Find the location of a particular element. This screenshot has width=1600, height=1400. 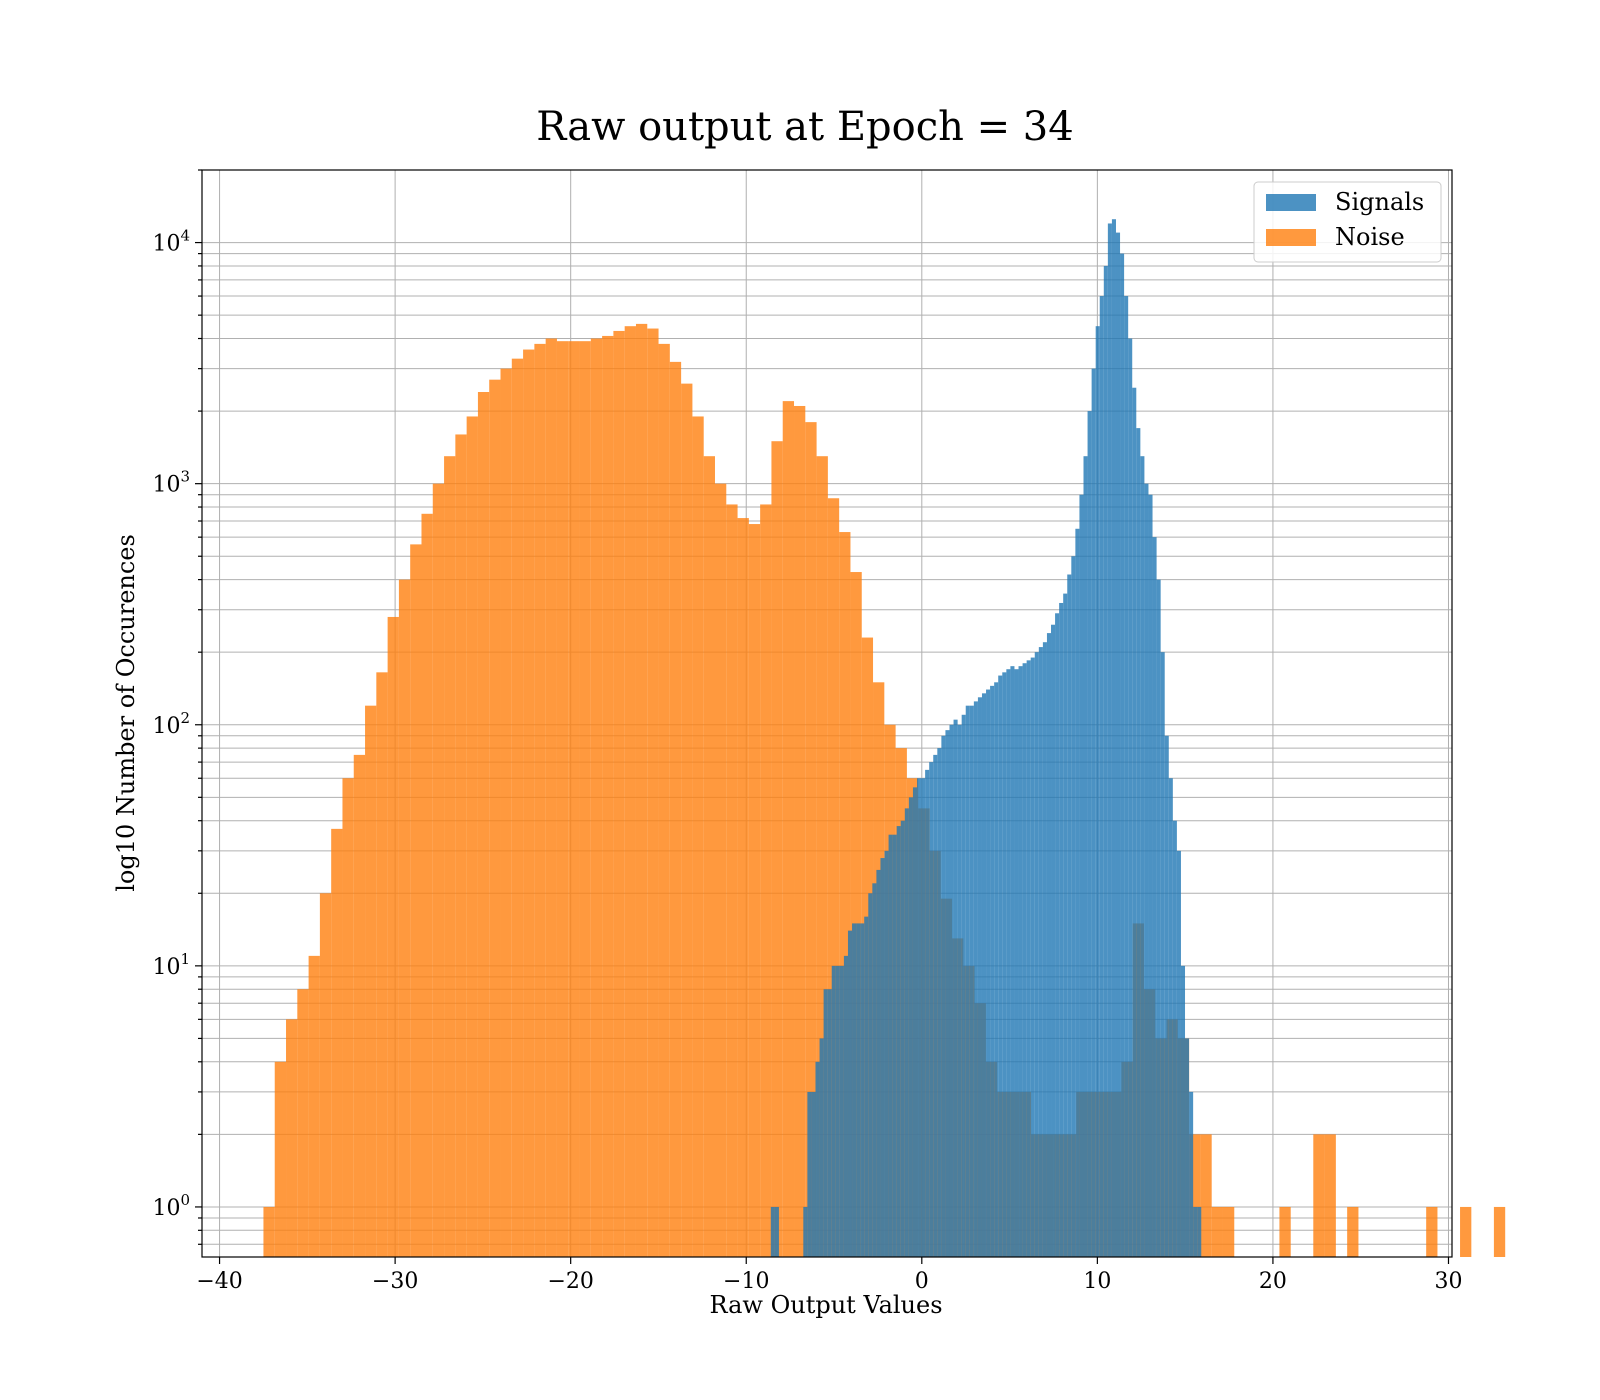

x-axis-label: Raw Output Values is located at coordinates (825, 1305).